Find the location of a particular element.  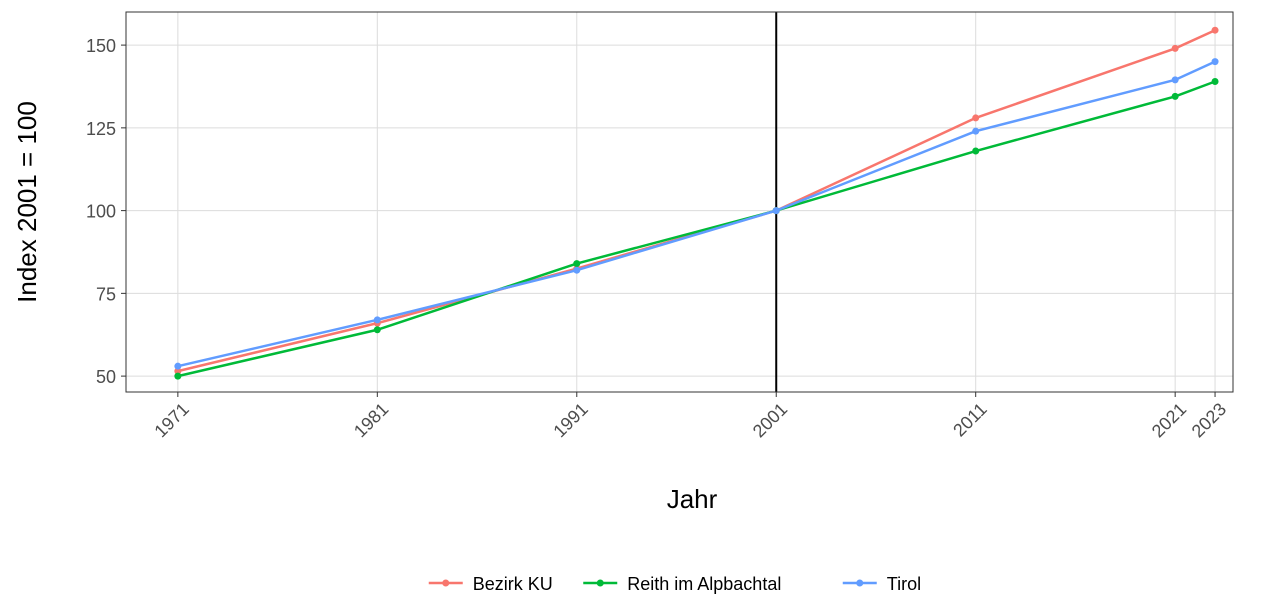

y-tick-label: 100 is located at coordinates (101, 212).